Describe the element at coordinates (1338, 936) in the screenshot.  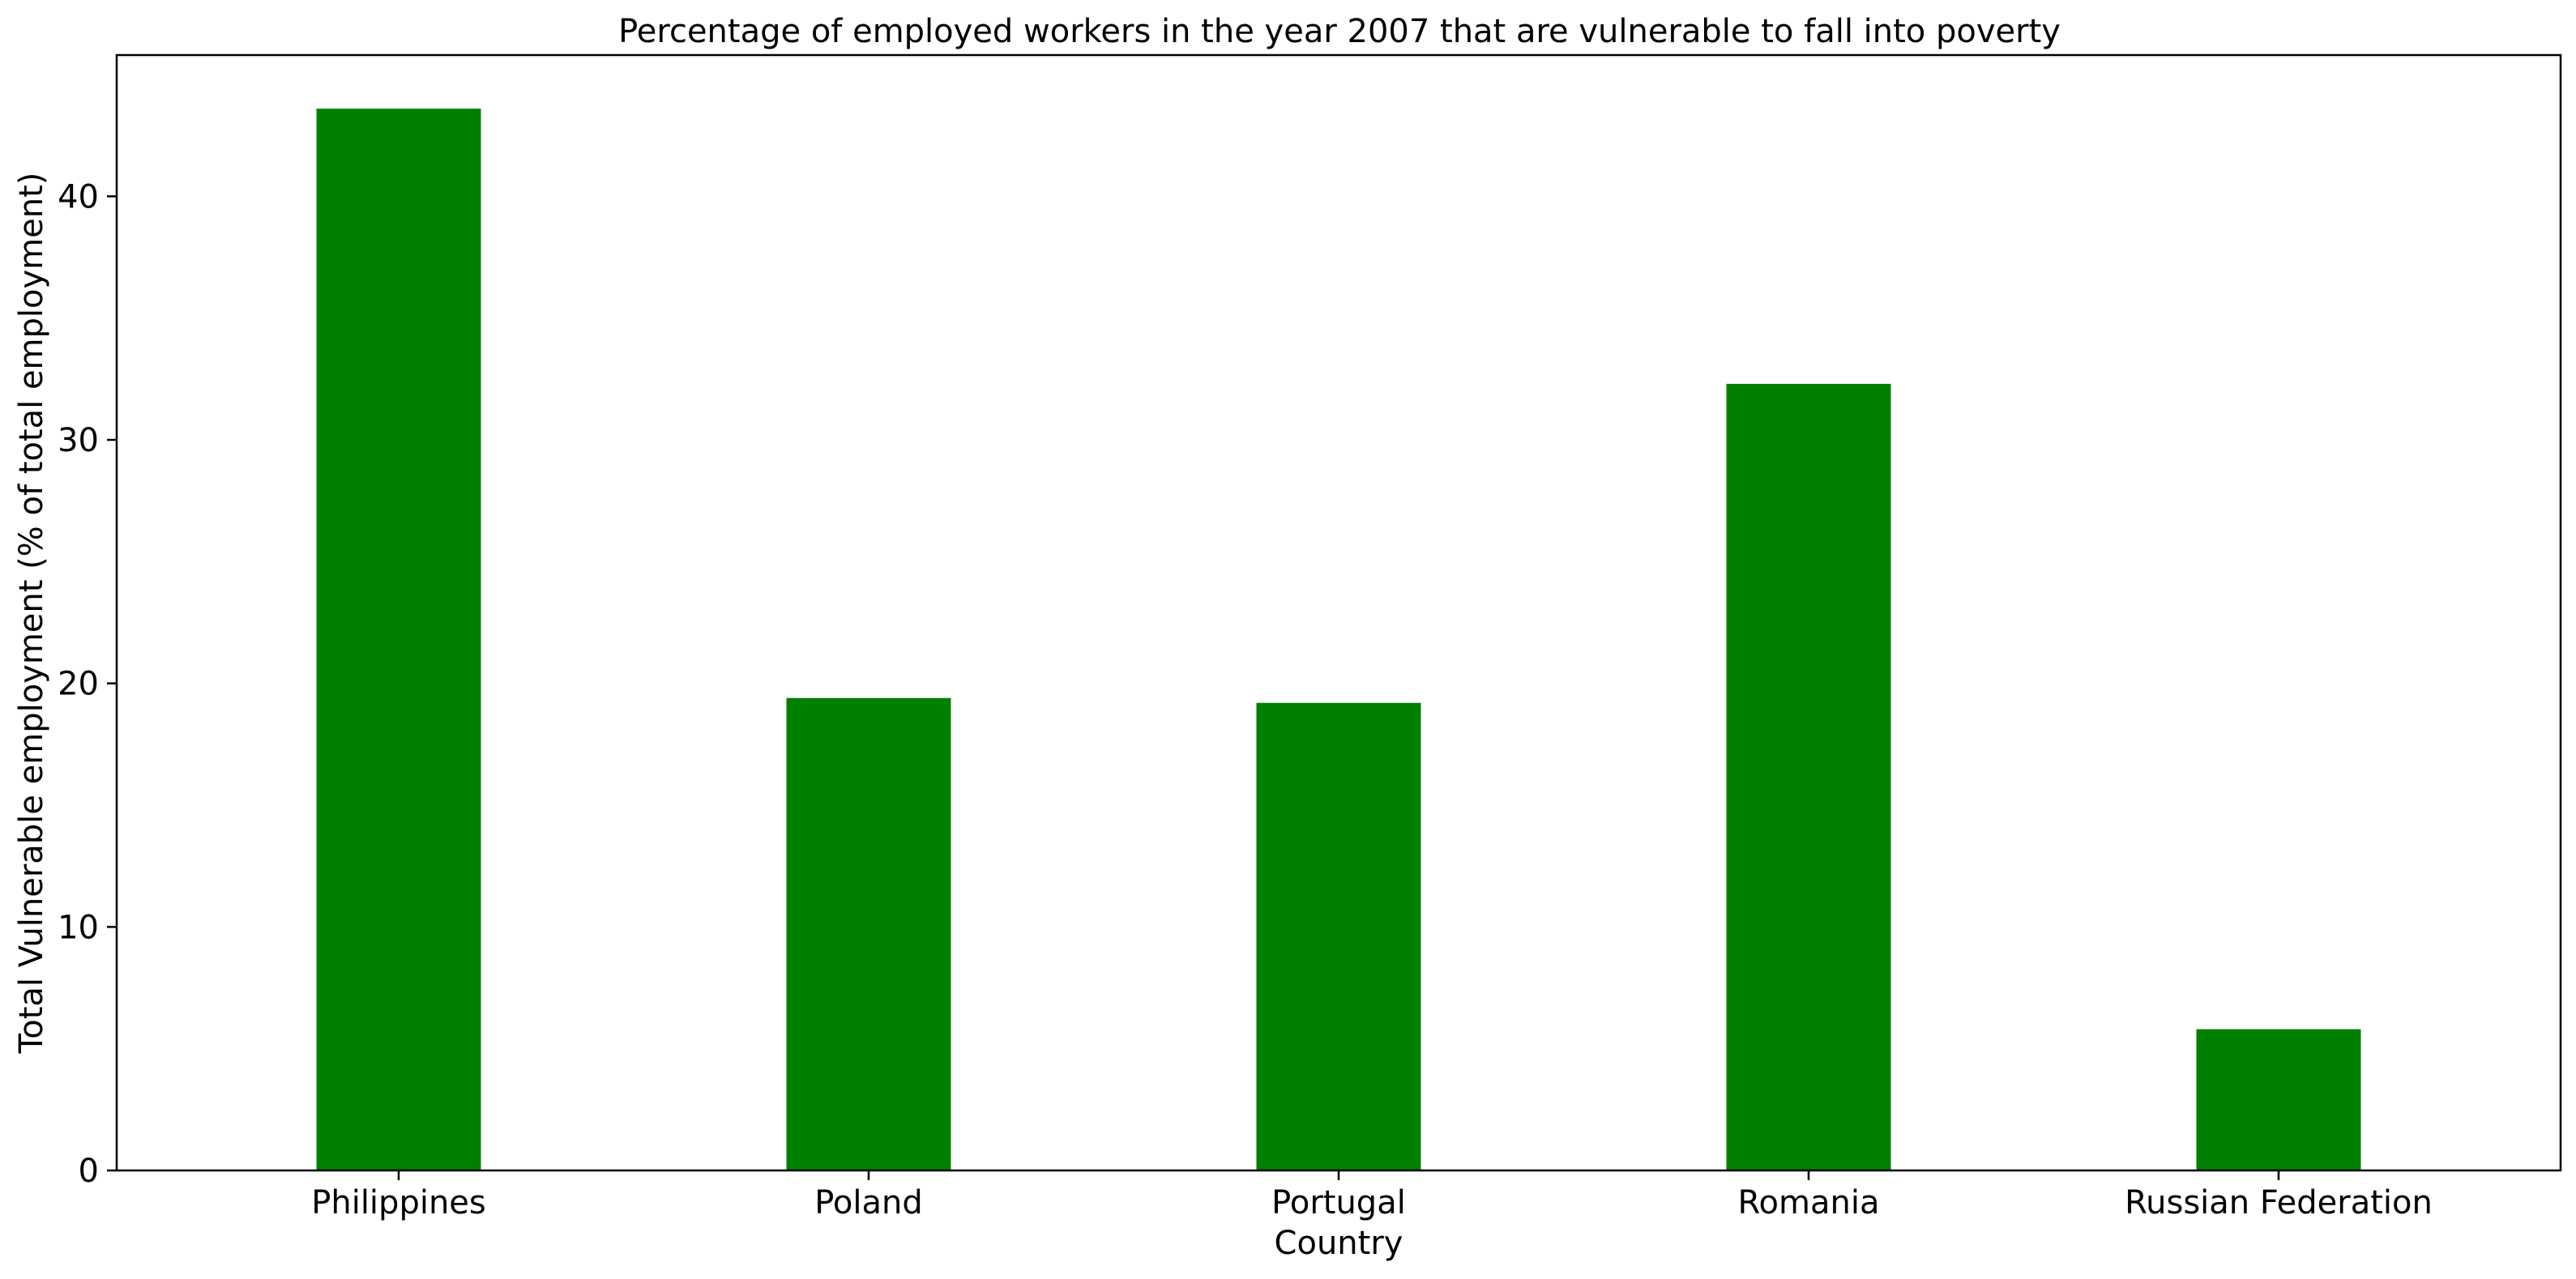
I see `bar-portugal` at that location.